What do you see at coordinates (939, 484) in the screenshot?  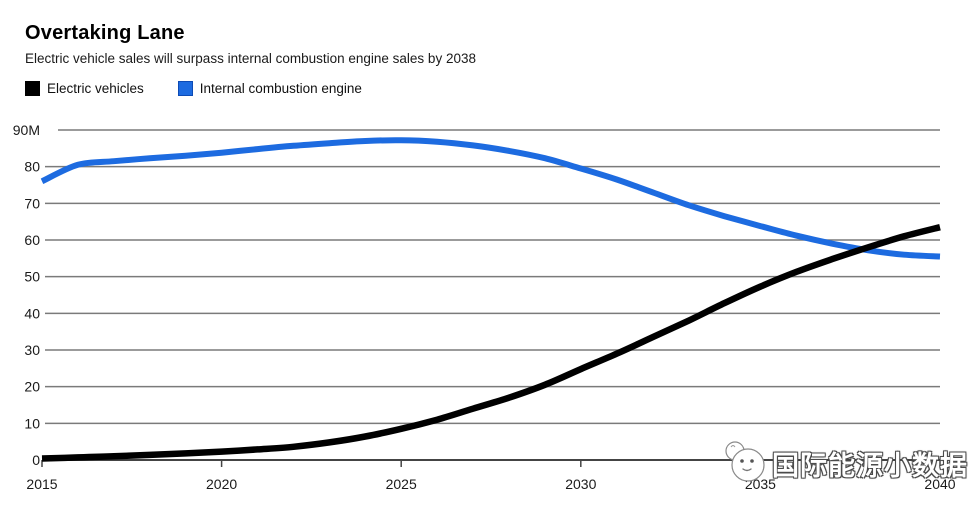 I see `x-tick-label: 2040` at bounding box center [939, 484].